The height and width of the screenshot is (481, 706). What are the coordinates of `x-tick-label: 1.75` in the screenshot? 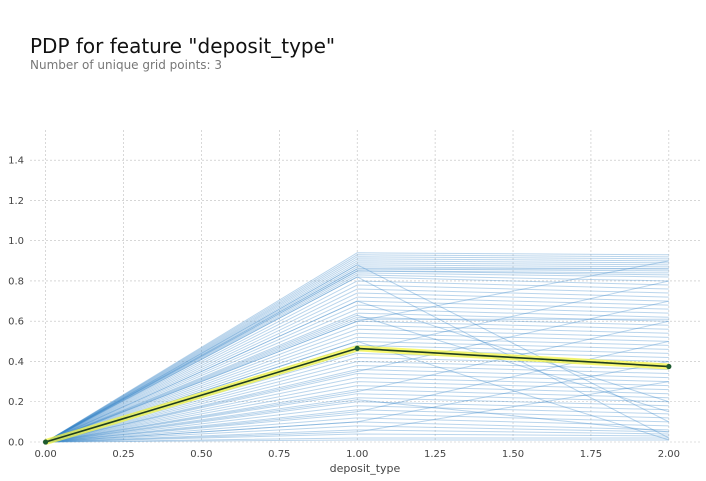 It's located at (591, 454).